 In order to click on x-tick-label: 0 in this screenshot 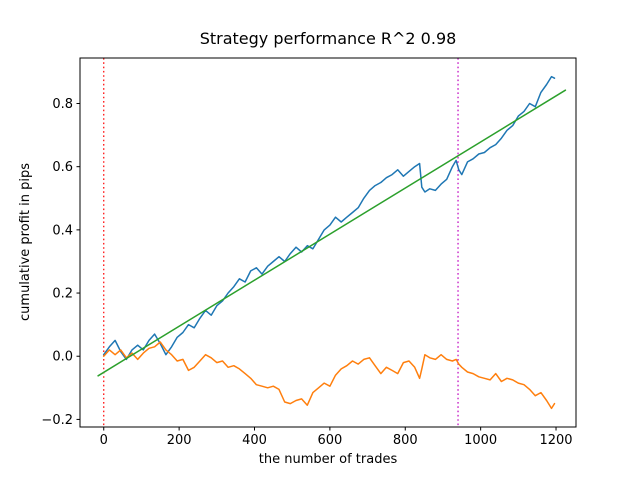, I will do `click(104, 440)`.